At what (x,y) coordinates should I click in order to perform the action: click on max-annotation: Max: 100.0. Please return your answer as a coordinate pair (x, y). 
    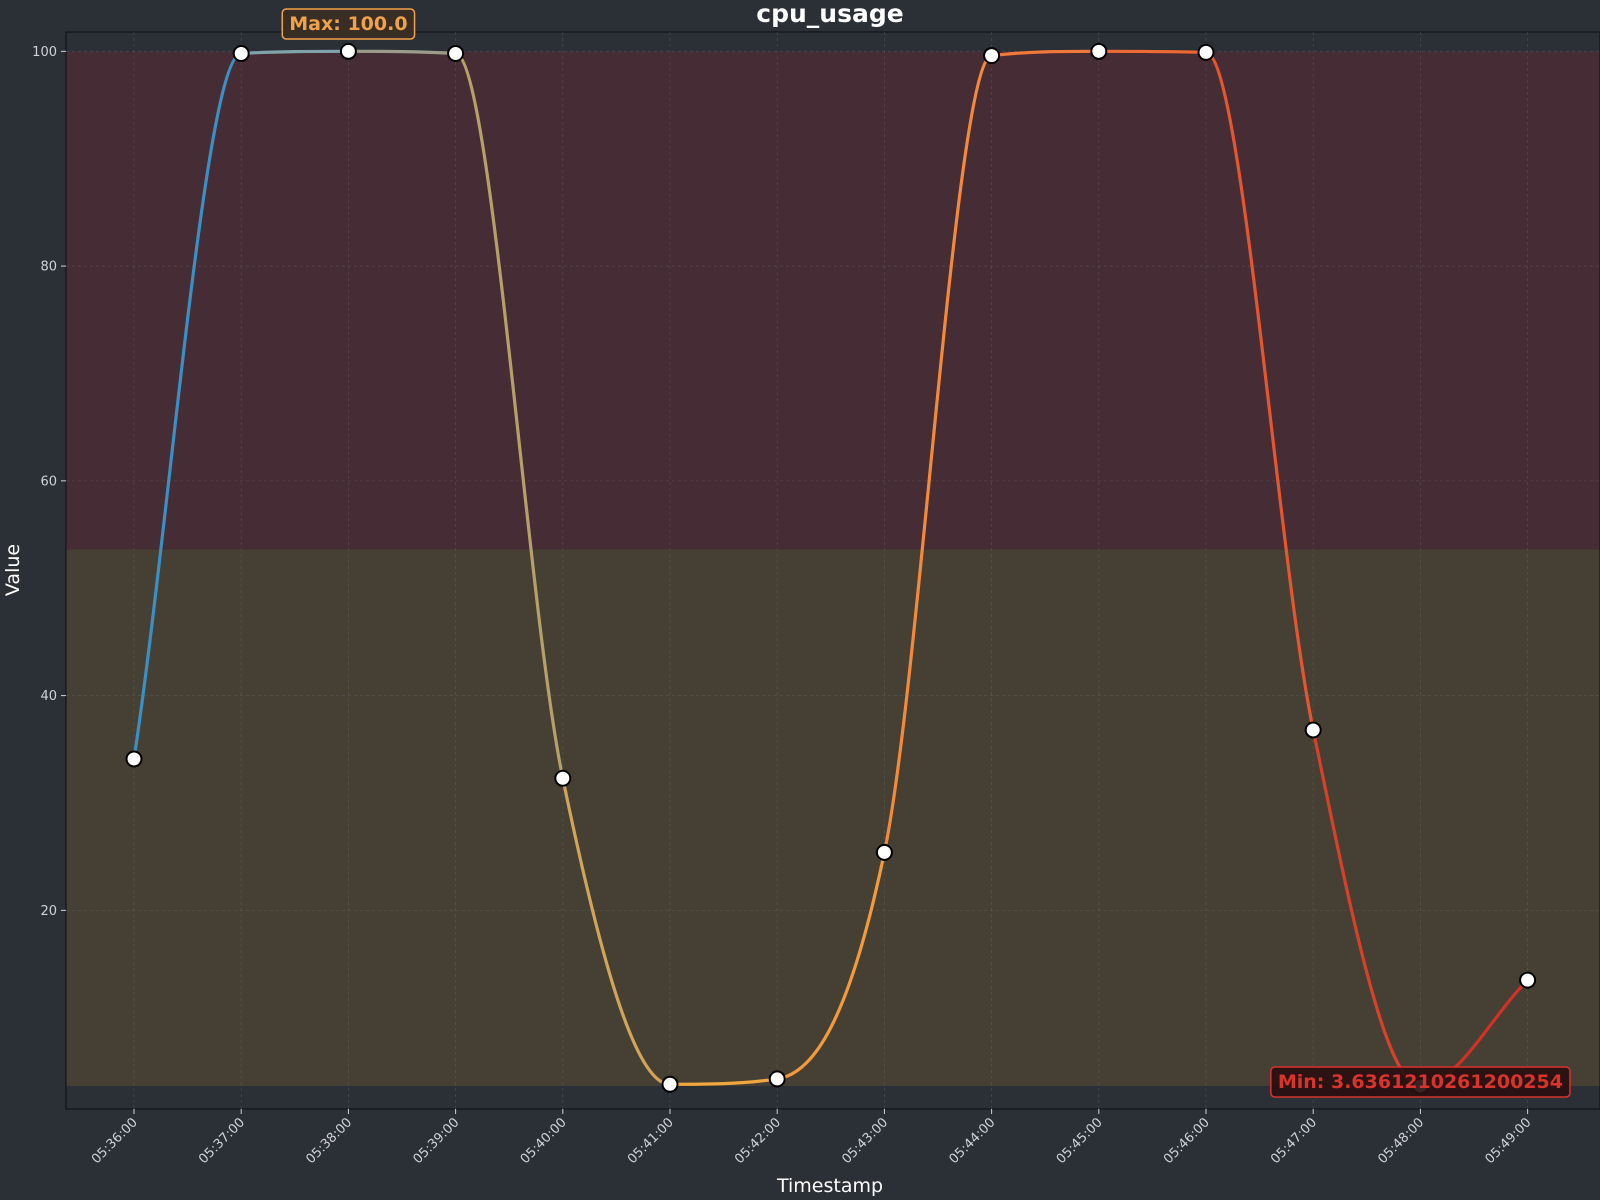
    Looking at the image, I should click on (348, 24).